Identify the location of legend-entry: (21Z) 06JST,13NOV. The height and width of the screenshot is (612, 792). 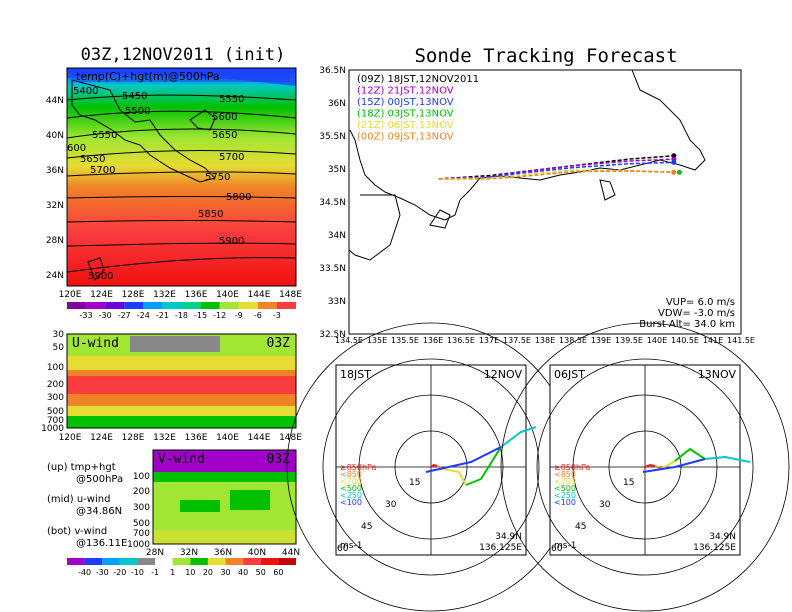
(405, 125).